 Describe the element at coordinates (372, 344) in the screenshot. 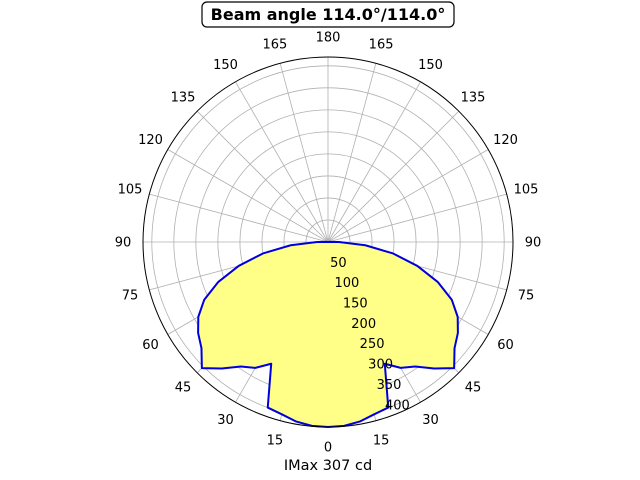

I see `radial-tick-label: 250` at that location.